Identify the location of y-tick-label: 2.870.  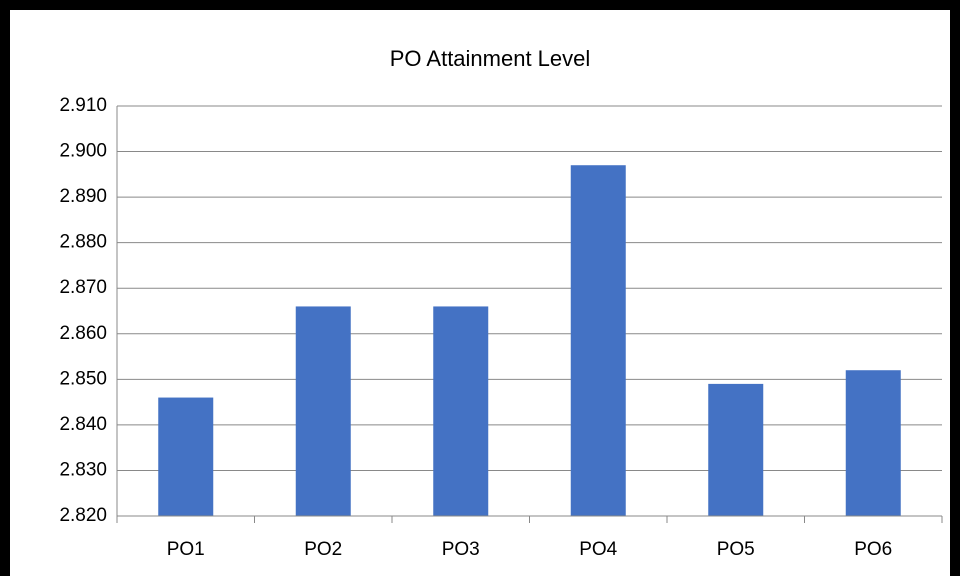
(83, 287).